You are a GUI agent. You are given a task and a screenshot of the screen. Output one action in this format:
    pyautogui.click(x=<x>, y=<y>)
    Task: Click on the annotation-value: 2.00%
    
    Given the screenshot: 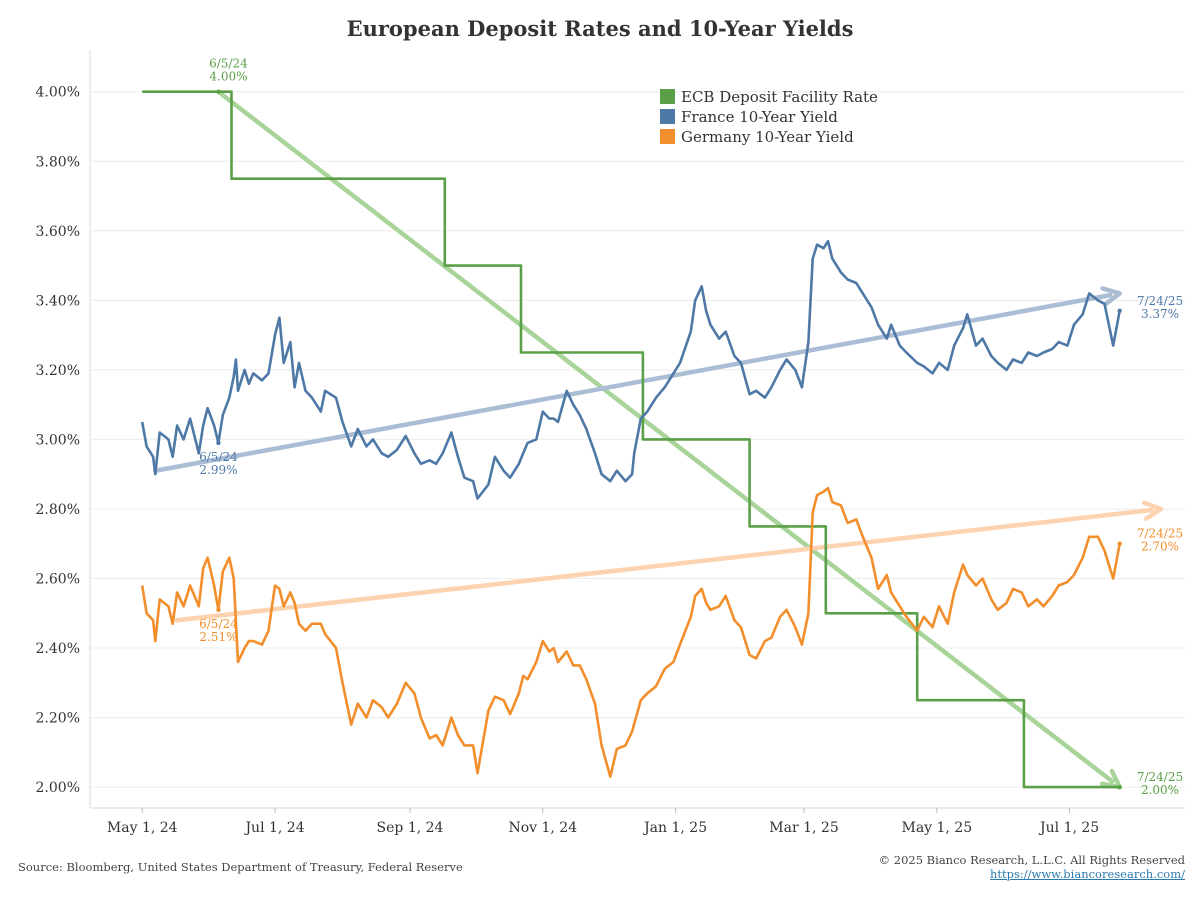 What is the action you would take?
    pyautogui.click(x=1160, y=790)
    